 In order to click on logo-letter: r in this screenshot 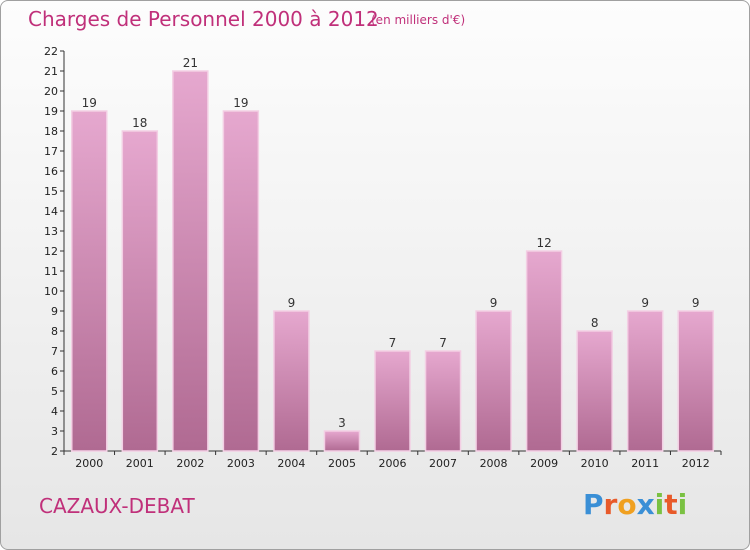, I will do `click(610, 504)`.